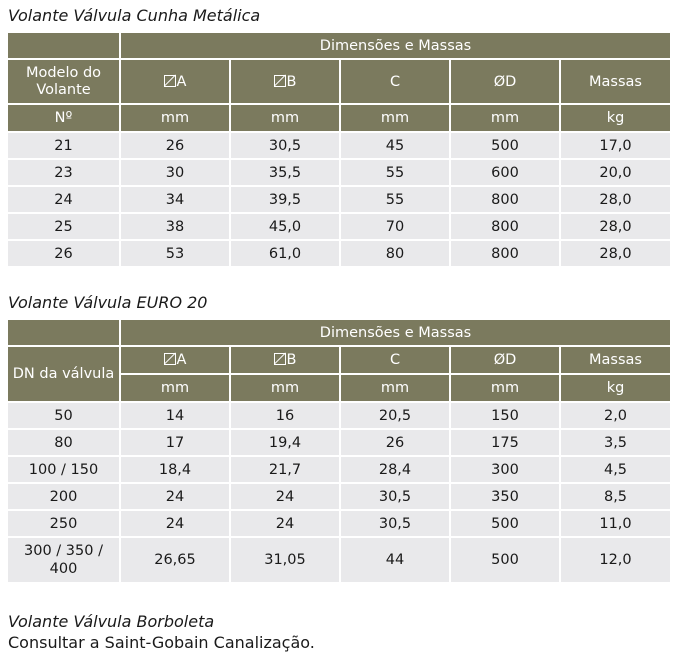 The height and width of the screenshot is (663, 685). Describe the element at coordinates (395, 470) in the screenshot. I see `table-cell: 28,4` at that location.